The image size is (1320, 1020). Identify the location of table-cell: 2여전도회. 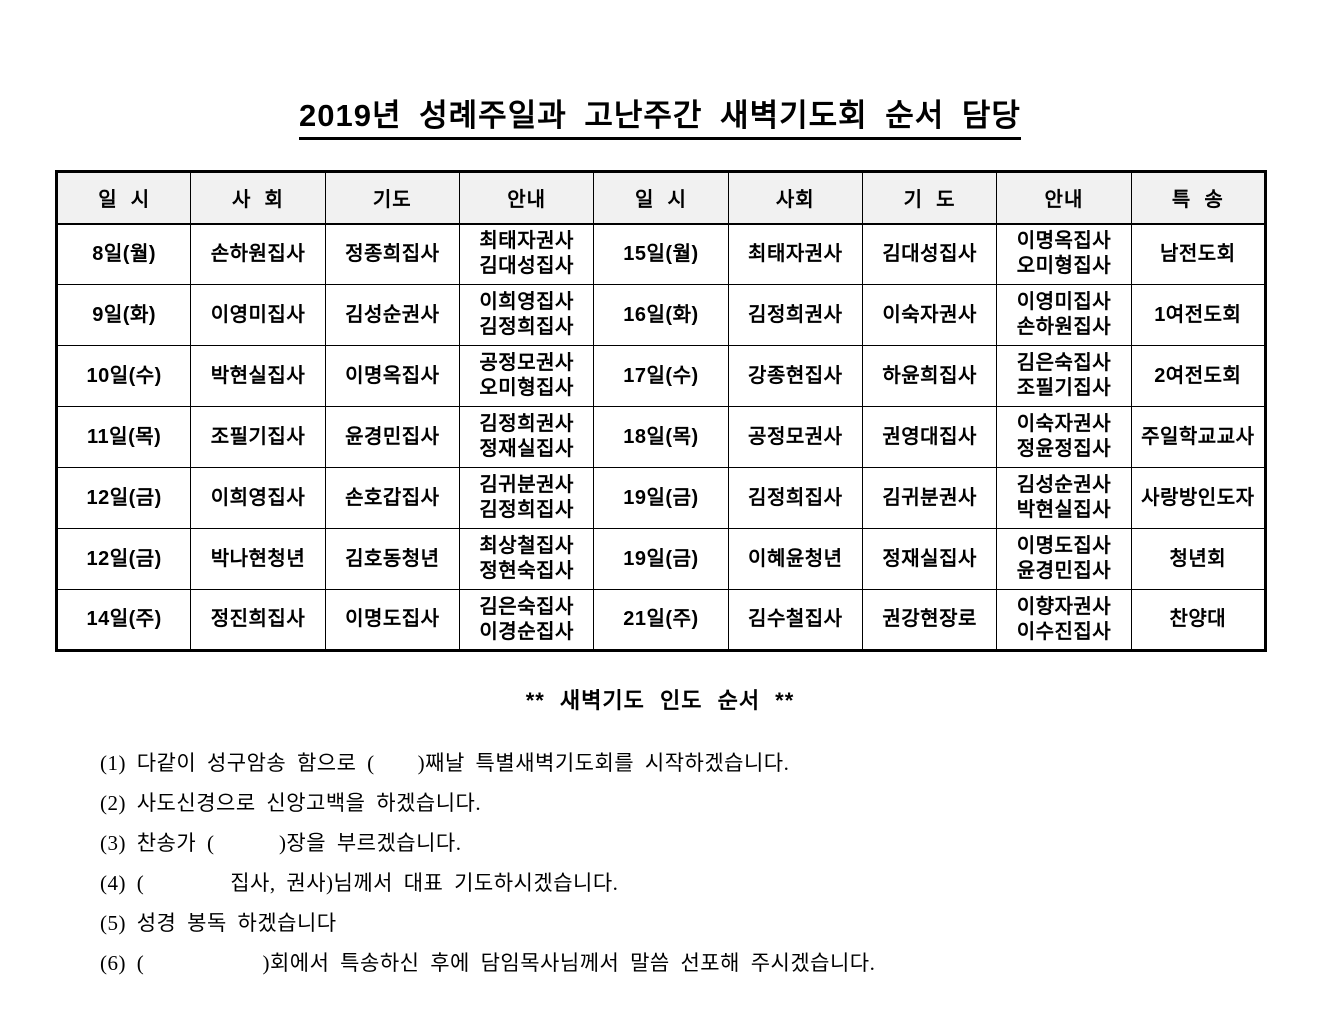
(1198, 376).